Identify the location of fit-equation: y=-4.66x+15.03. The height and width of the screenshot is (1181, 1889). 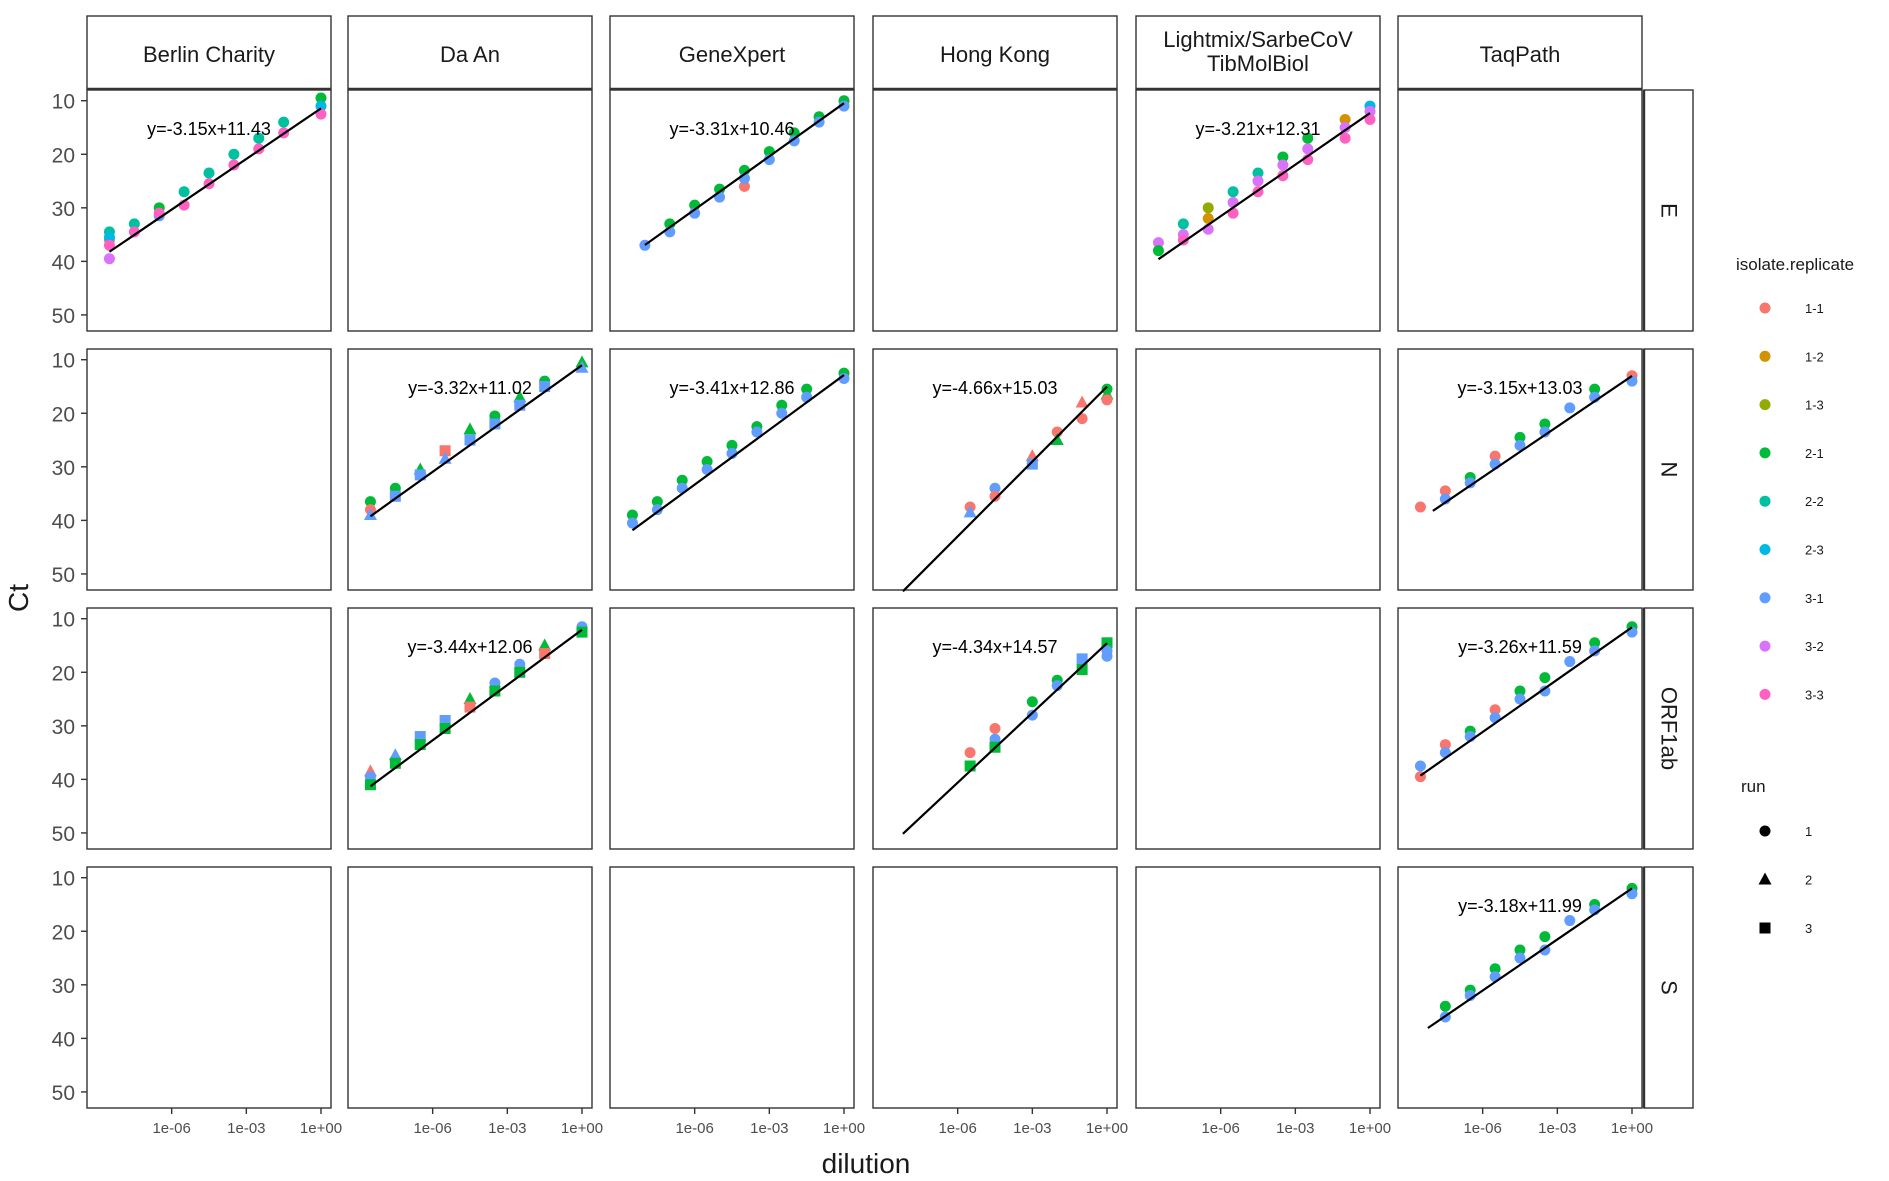
(994, 388).